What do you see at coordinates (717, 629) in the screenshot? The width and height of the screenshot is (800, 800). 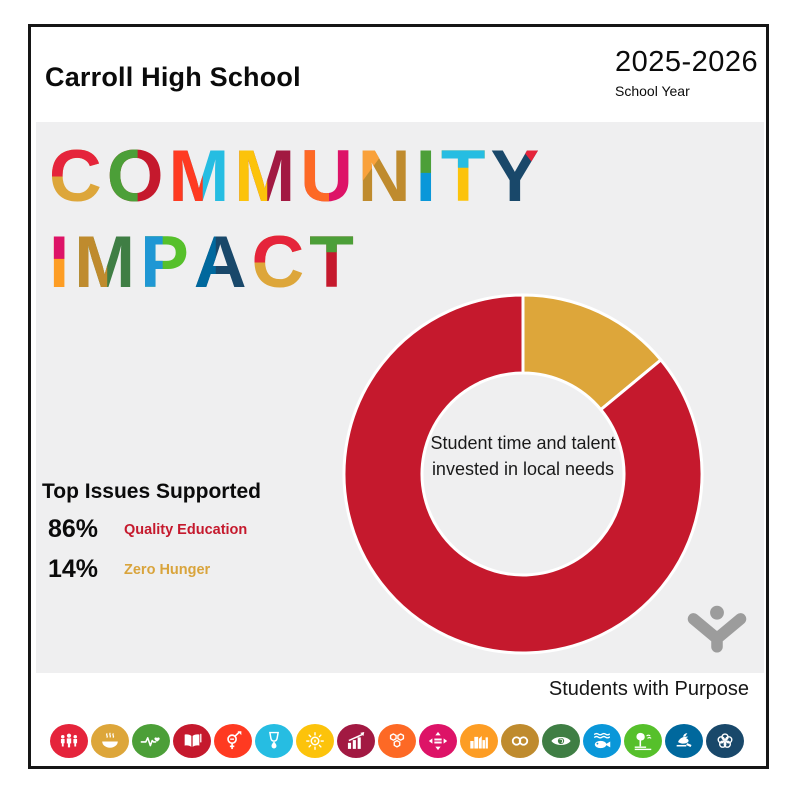 I see `students-with-purpose-logo-icon` at bounding box center [717, 629].